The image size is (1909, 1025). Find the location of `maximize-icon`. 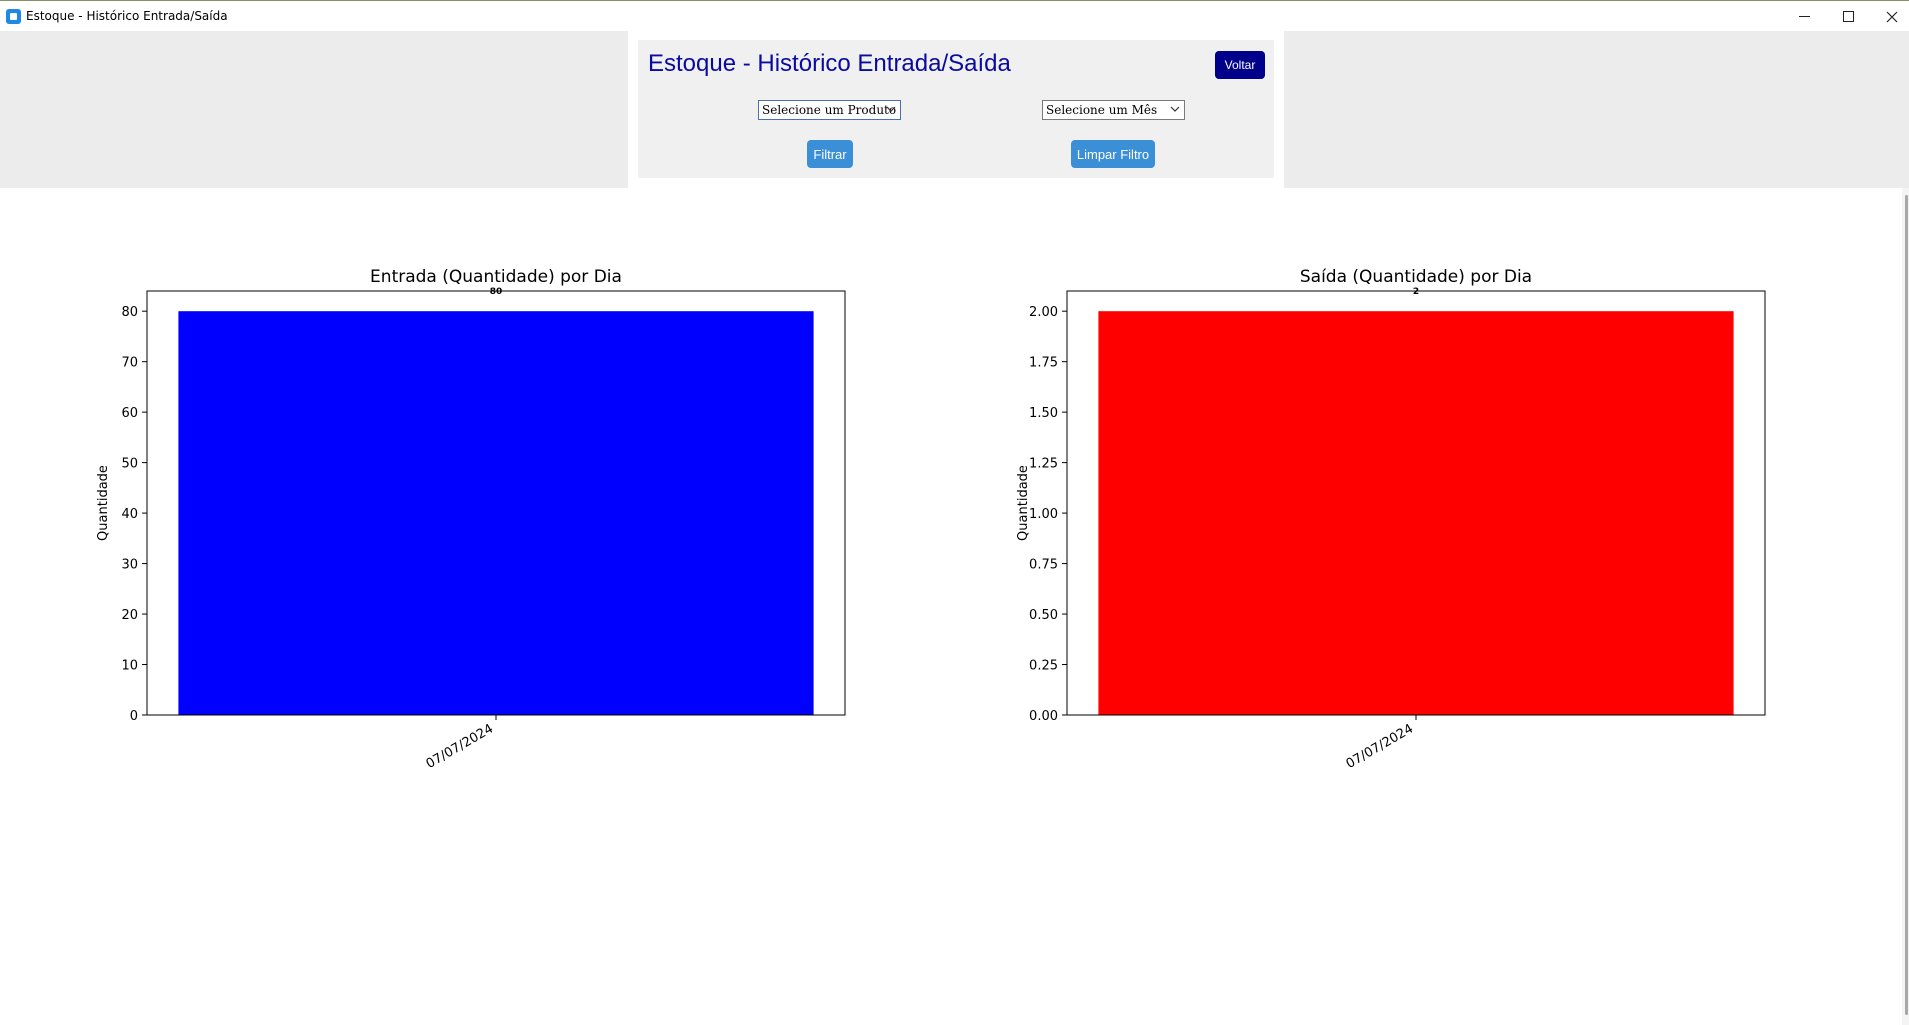

maximize-icon is located at coordinates (1848, 16).